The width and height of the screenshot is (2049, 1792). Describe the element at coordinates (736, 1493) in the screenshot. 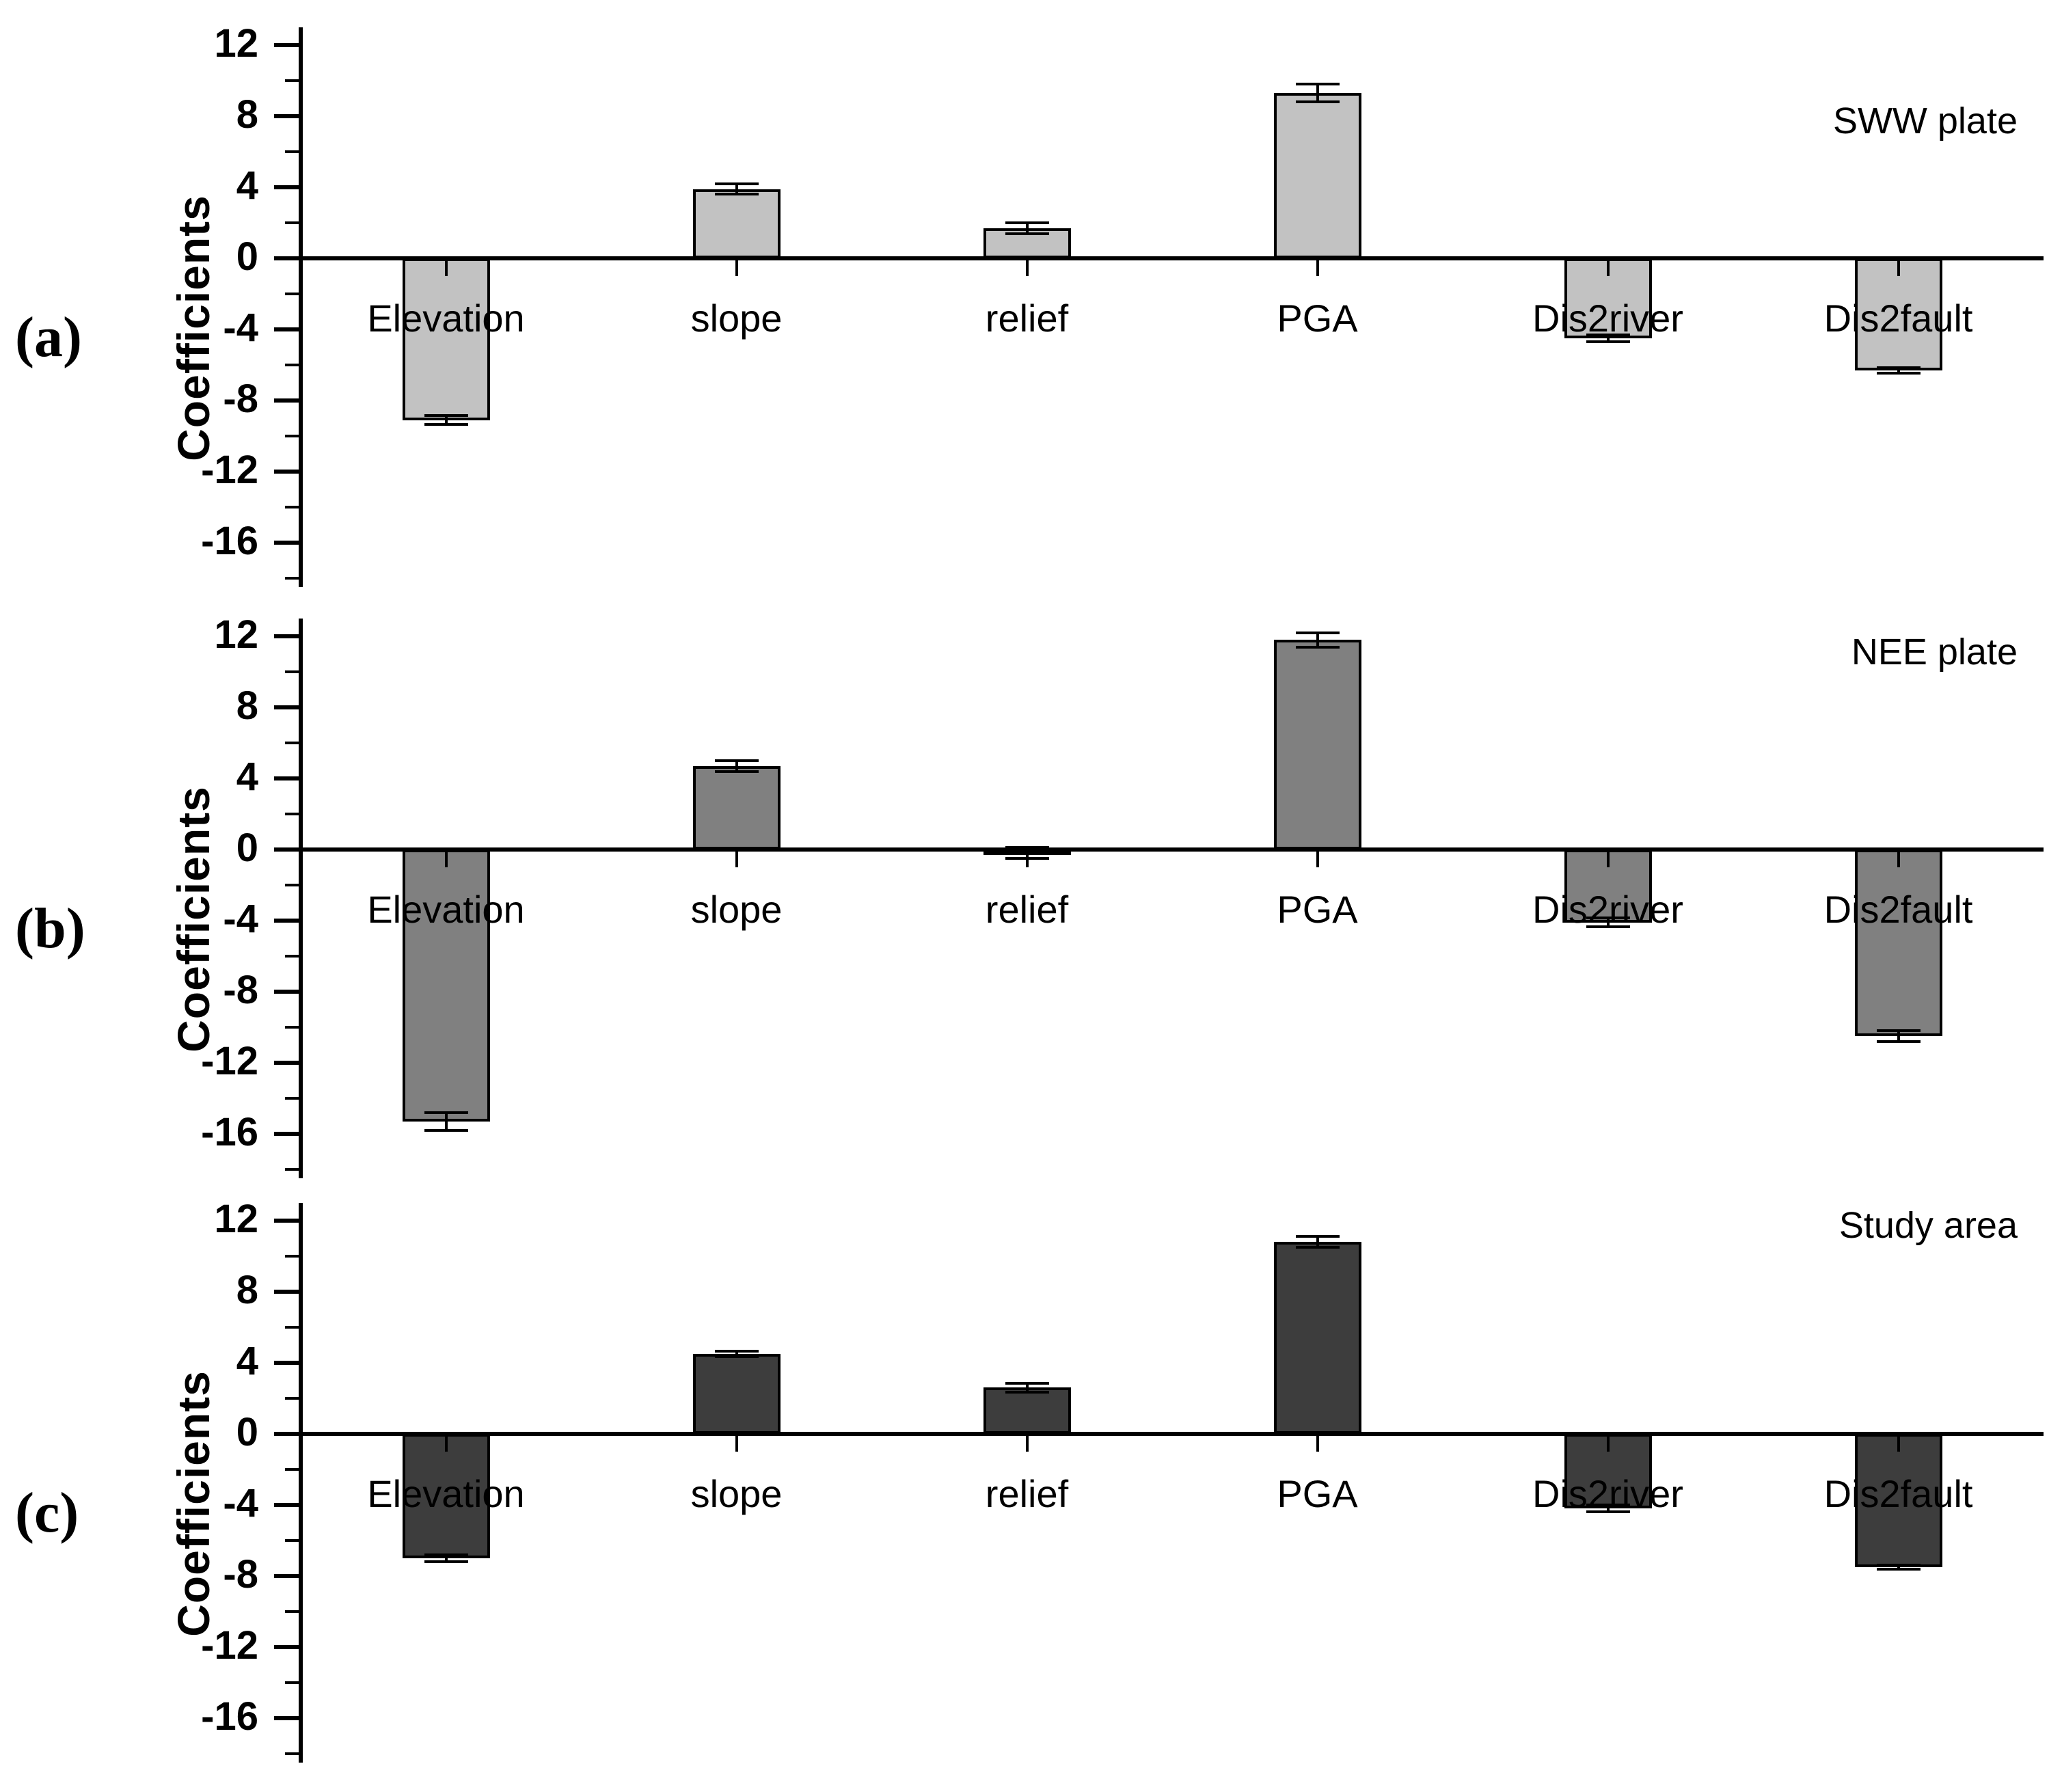

I see `category-label-slope: slope` at that location.